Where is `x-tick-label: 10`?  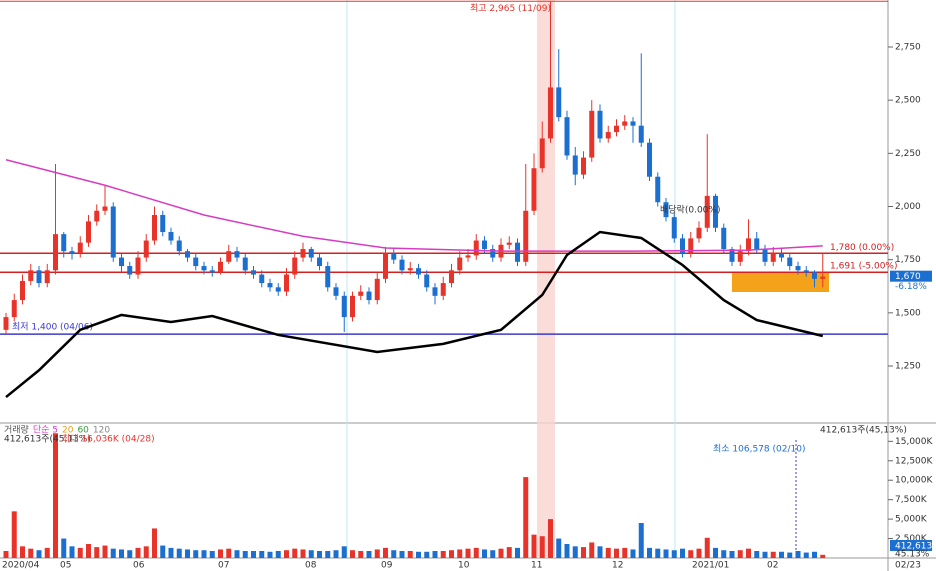 x-tick-label: 10 is located at coordinates (464, 566).